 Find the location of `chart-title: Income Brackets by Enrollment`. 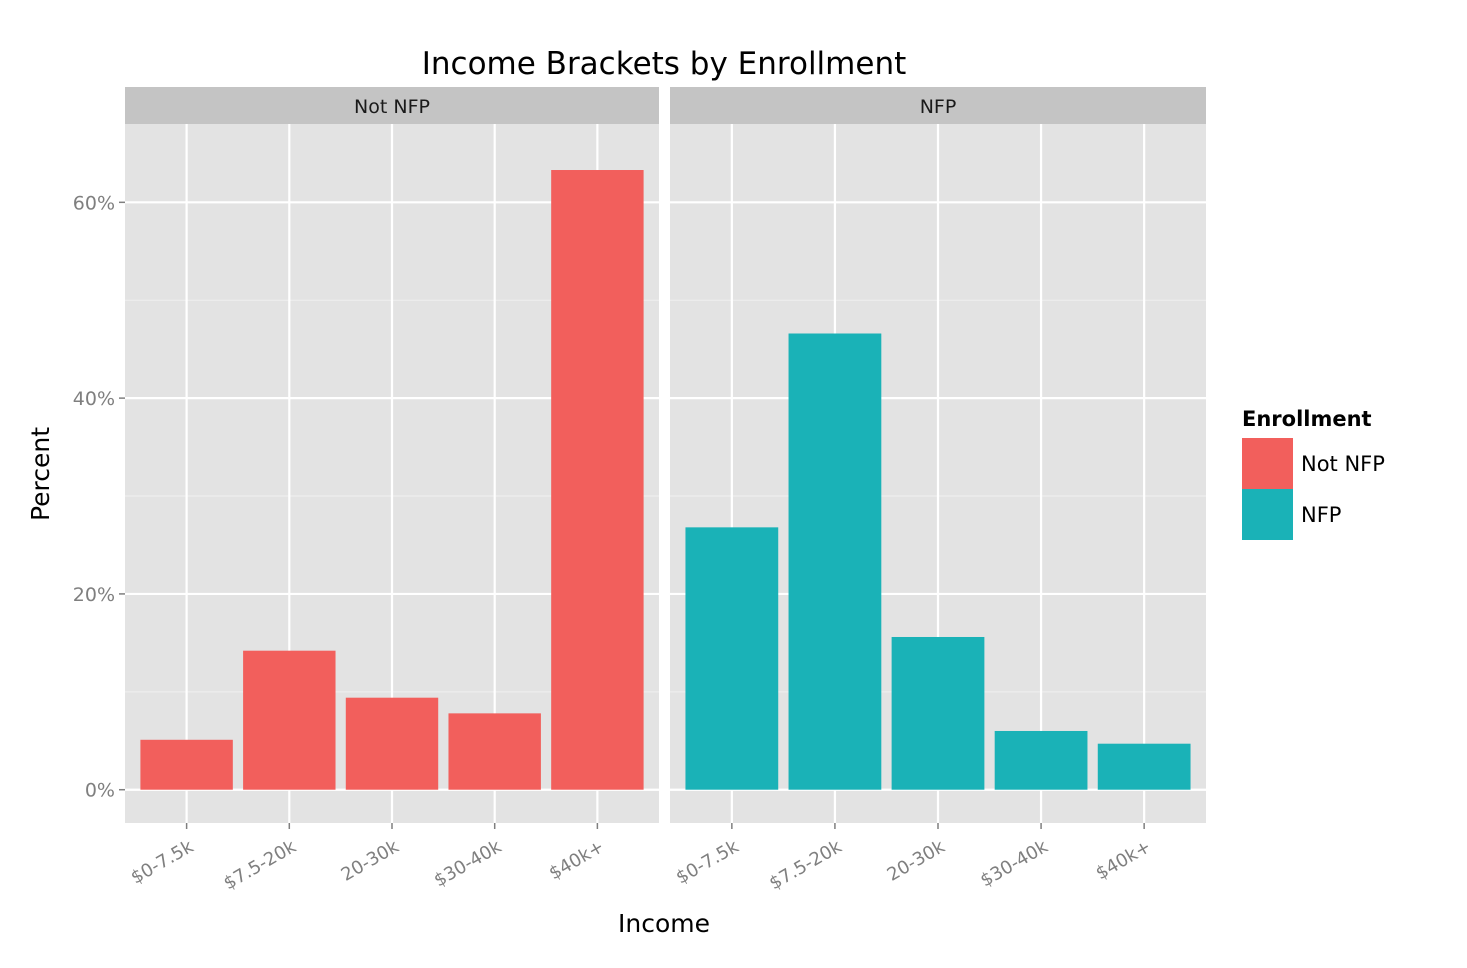

chart-title: Income Brackets by Enrollment is located at coordinates (664, 64).